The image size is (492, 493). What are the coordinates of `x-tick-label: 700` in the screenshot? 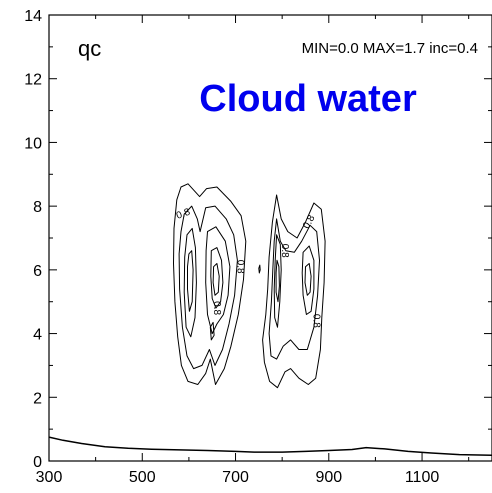 It's located at (235, 477).